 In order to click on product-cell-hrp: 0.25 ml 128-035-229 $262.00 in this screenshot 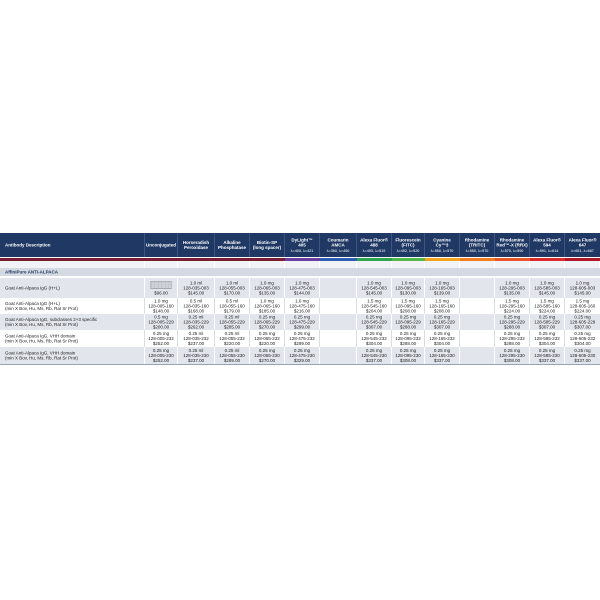, I will do `click(196, 322)`.